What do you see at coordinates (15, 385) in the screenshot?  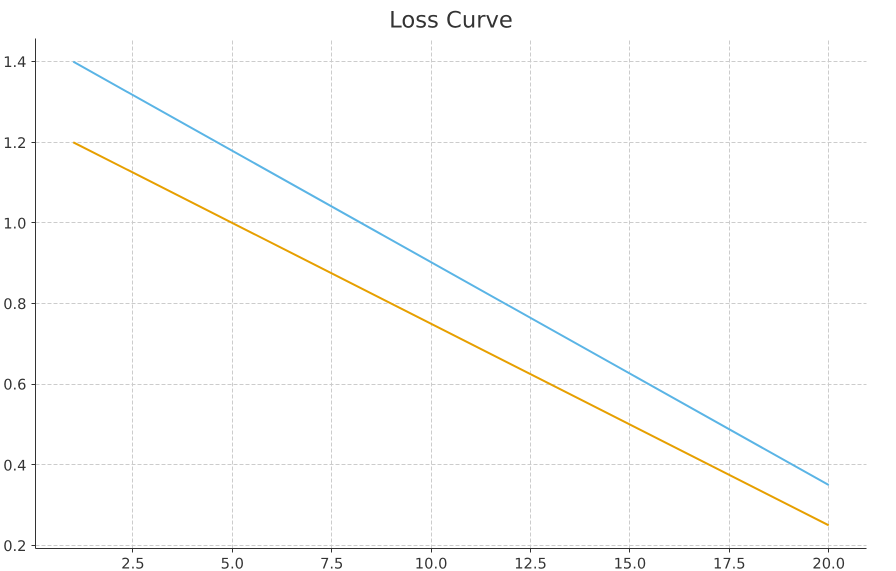 I see `y-tick-label: 0.6` at bounding box center [15, 385].